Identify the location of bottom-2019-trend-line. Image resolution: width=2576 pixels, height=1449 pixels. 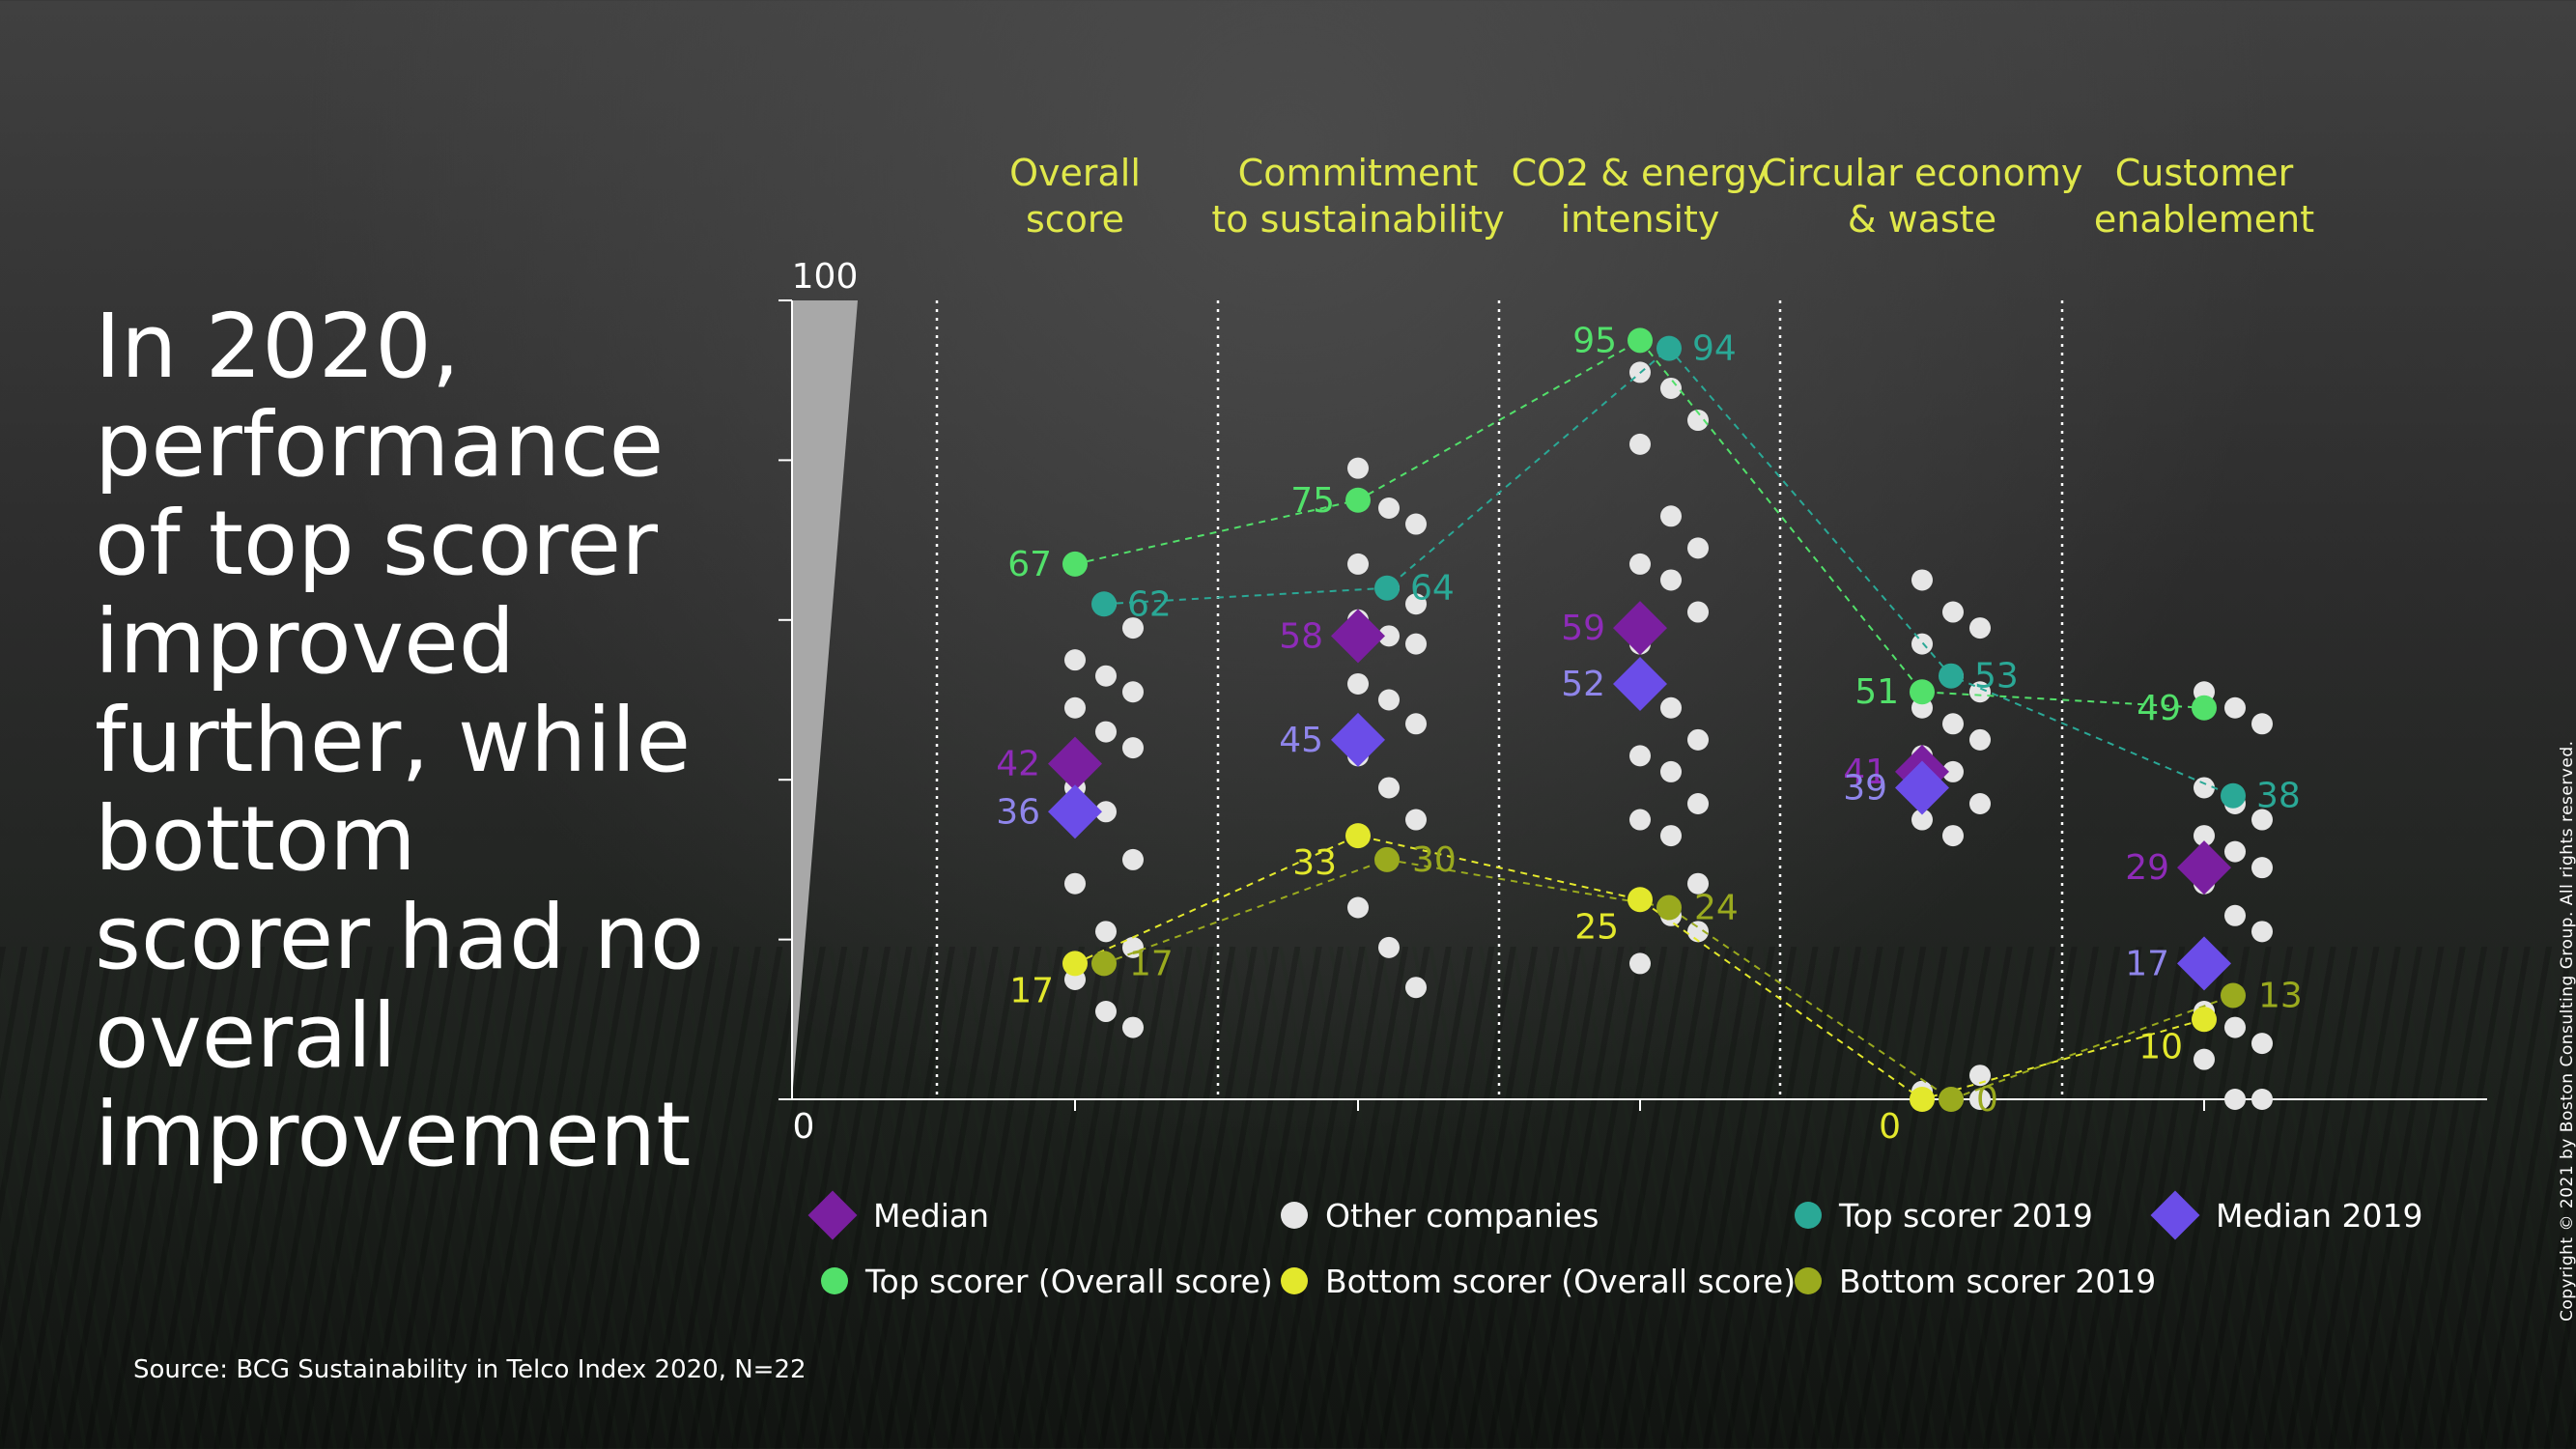
(1668, 979).